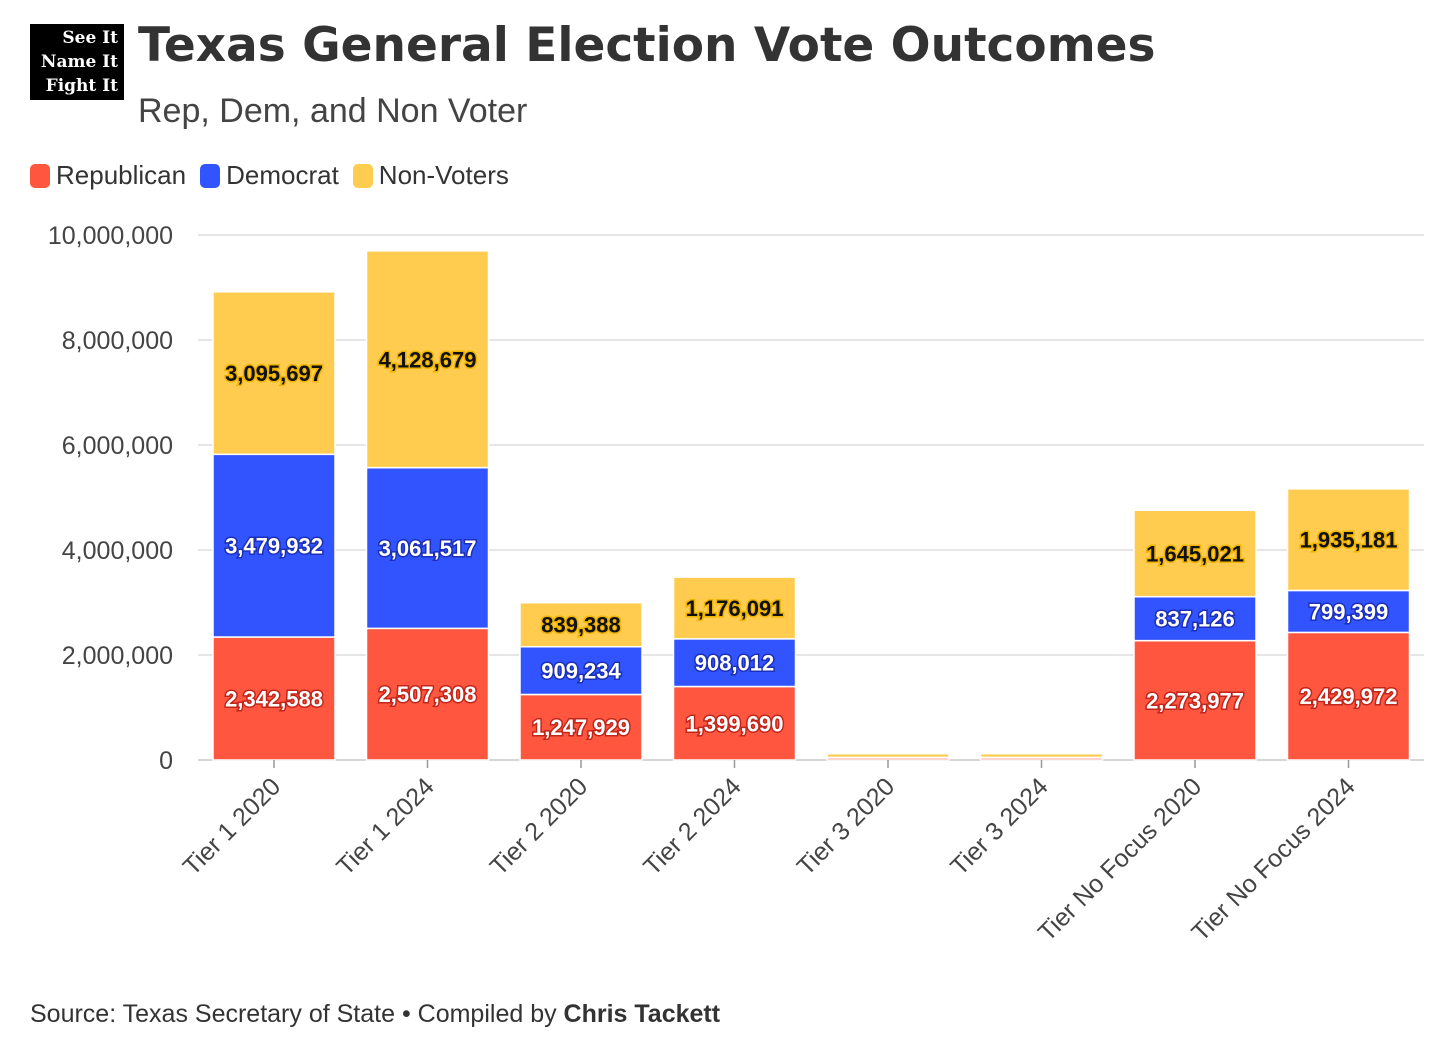  Describe the element at coordinates (642, 1014) in the screenshot. I see `author-name: Chris Tackett` at that location.